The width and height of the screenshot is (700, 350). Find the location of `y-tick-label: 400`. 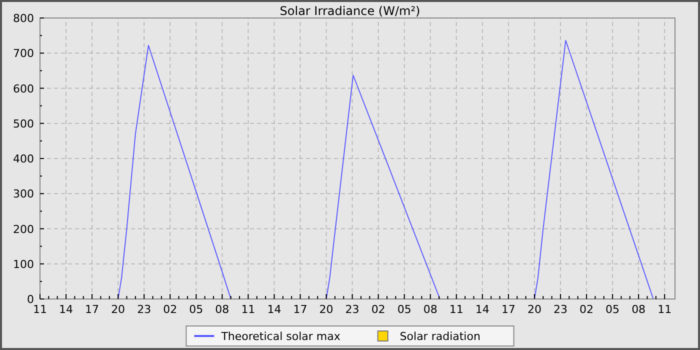

y-tick-label: 400 is located at coordinates (23, 159).